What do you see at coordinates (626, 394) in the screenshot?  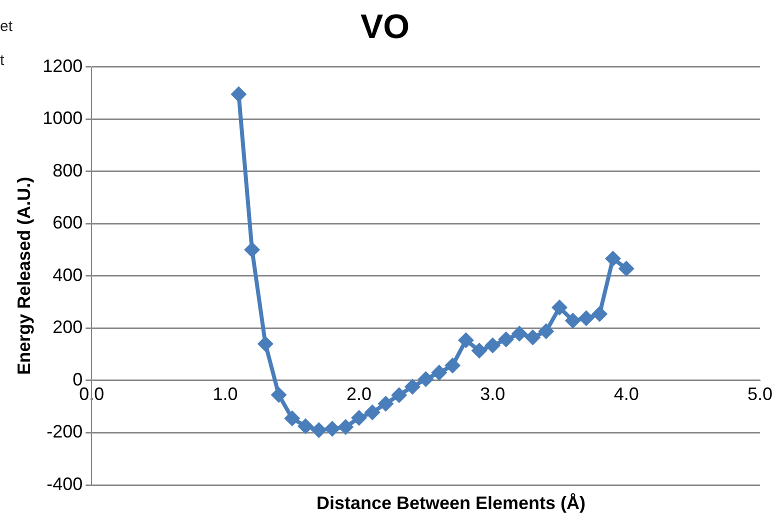 I see `x-tick-label: 4.0` at bounding box center [626, 394].